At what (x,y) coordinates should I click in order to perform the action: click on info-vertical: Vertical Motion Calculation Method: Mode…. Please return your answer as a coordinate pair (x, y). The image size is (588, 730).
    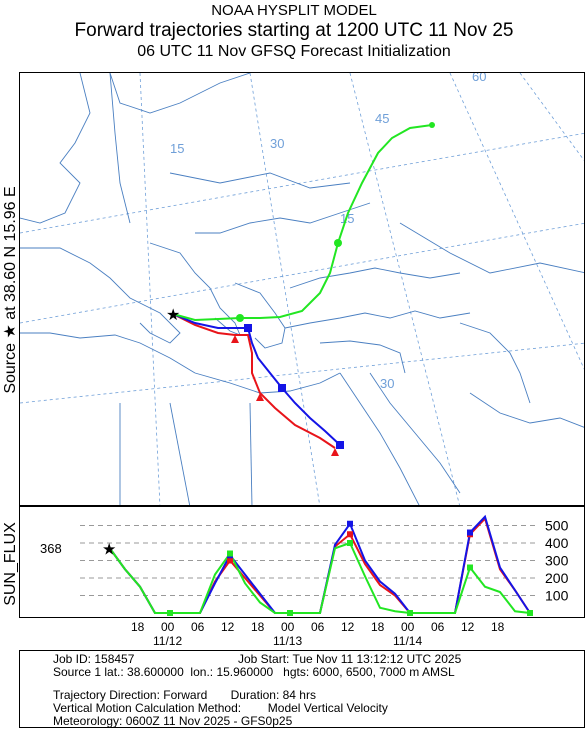
    Looking at the image, I should click on (220, 708).